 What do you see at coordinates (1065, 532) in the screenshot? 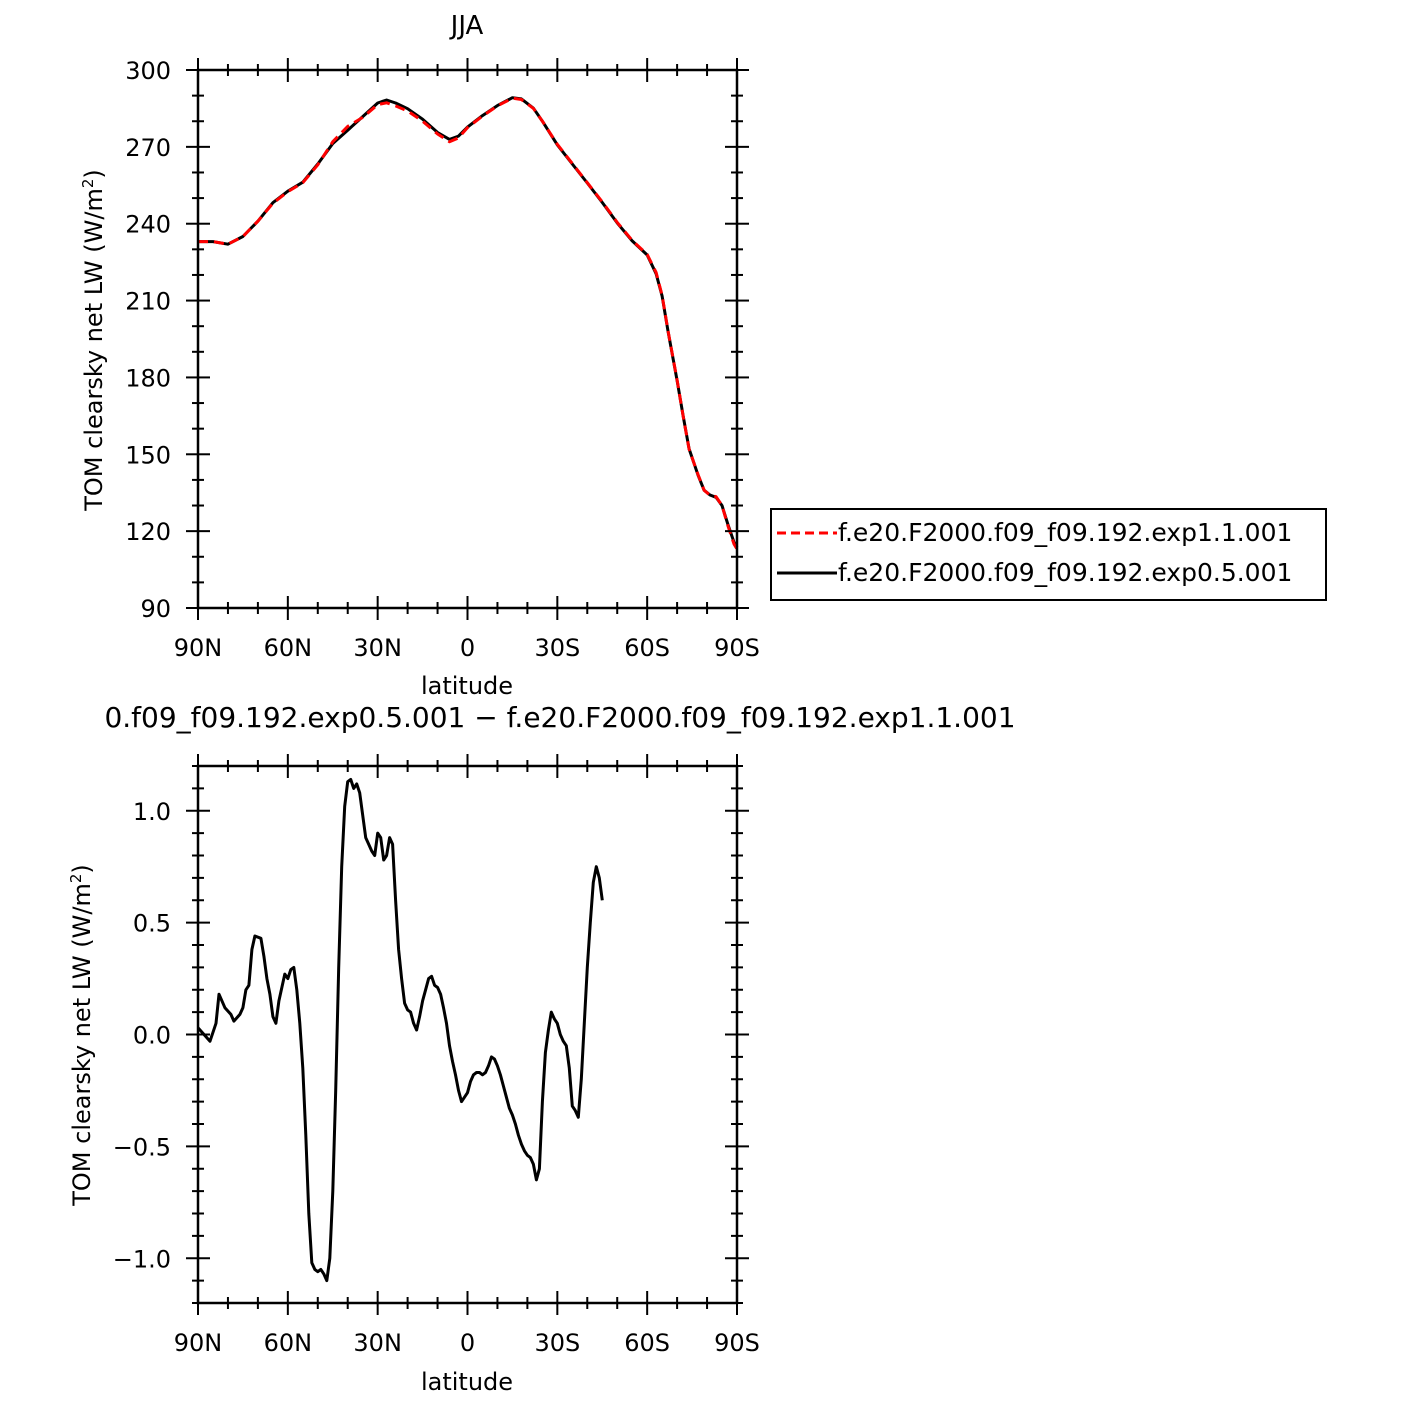
I see `legend-label-exp1: f.e20.F2000.f09_f09.192.exp1.1.001` at bounding box center [1065, 532].